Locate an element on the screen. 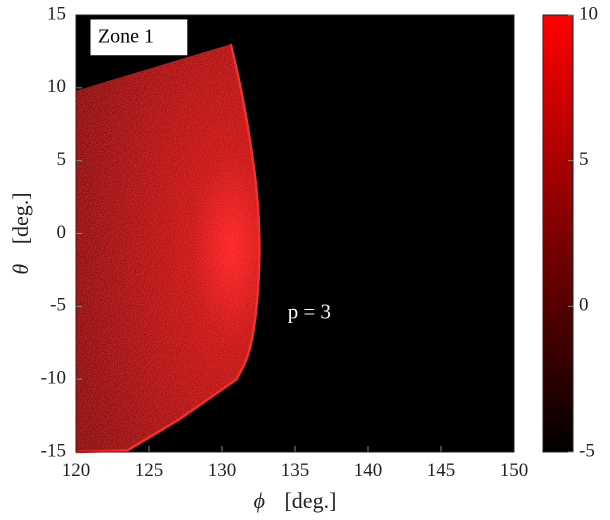  x-tick-label: 145 is located at coordinates (441, 470).